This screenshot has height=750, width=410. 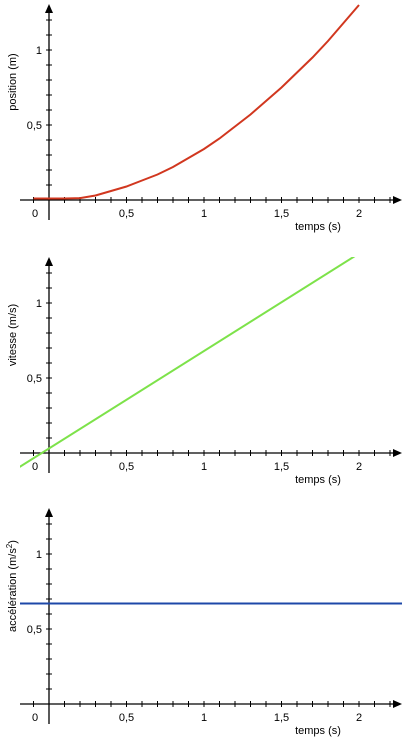 I want to click on y-axis-label: vitesse (m/s), so click(x=13, y=335).